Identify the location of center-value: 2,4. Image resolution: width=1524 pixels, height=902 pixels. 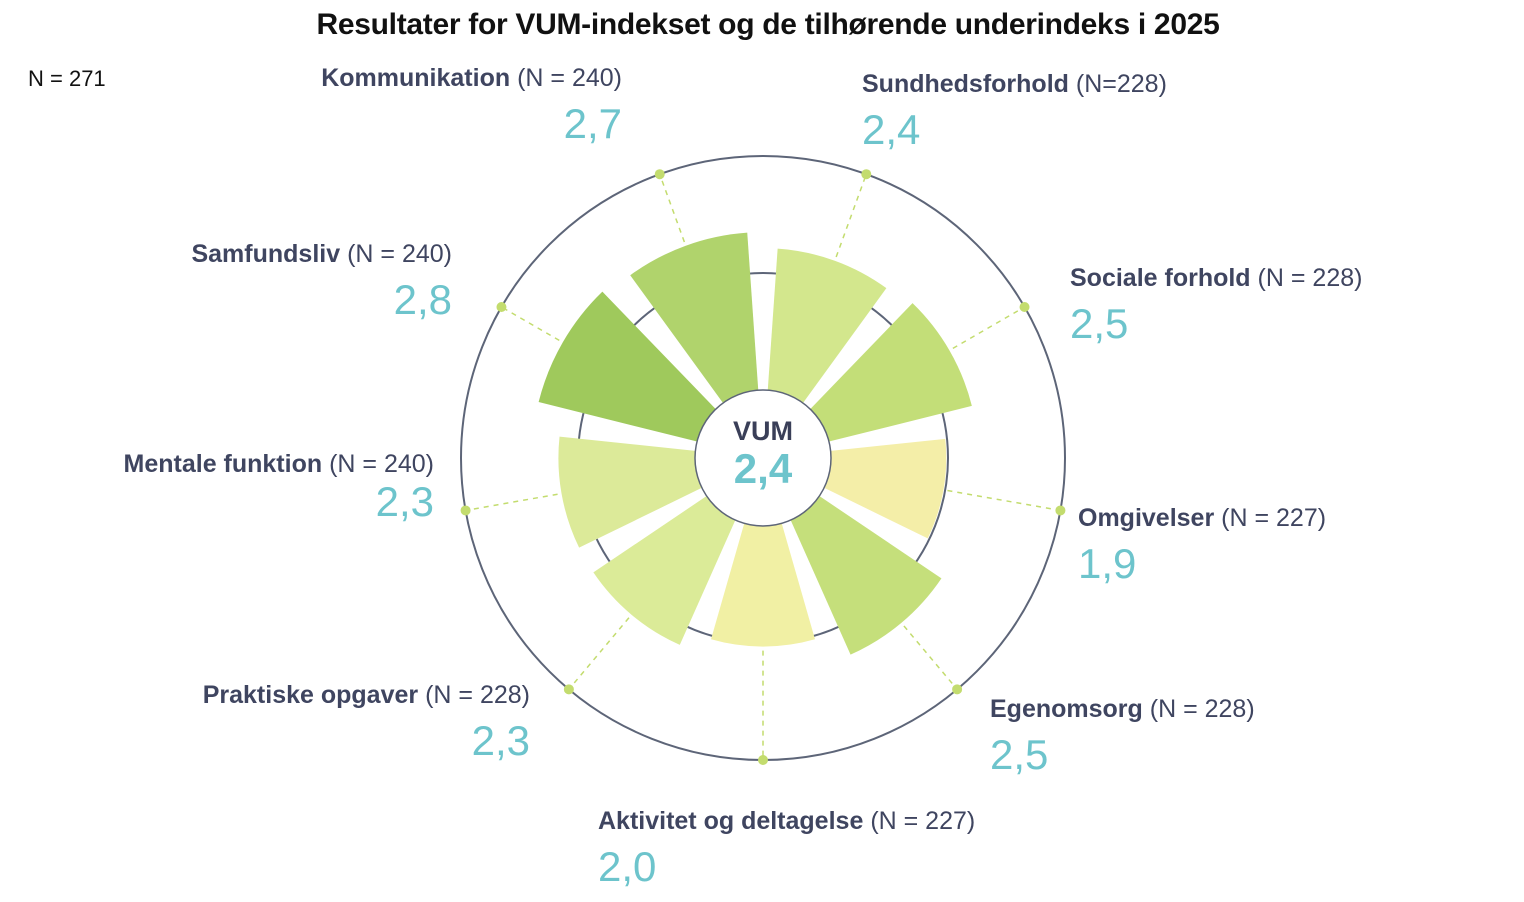
(763, 468).